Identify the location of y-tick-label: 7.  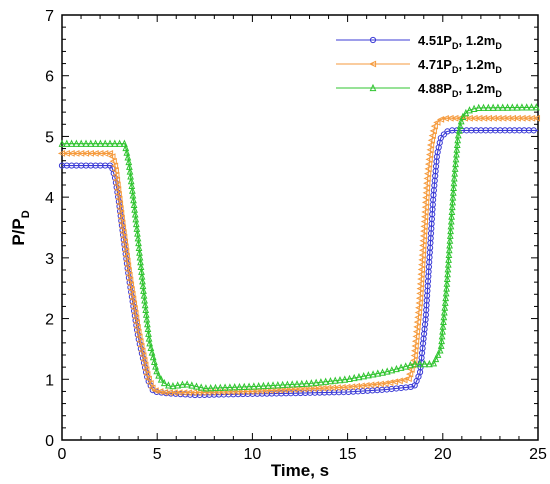
(49, 16).